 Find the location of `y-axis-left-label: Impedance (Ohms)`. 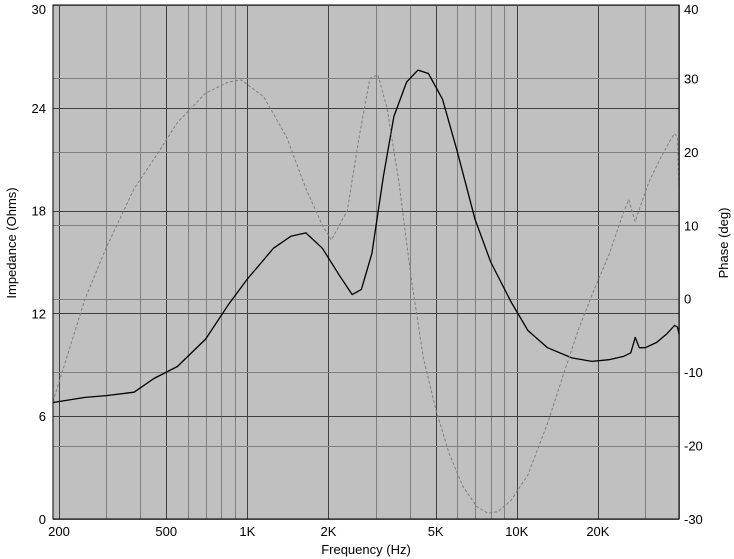

y-axis-left-label: Impedance (Ohms) is located at coordinates (11, 242).